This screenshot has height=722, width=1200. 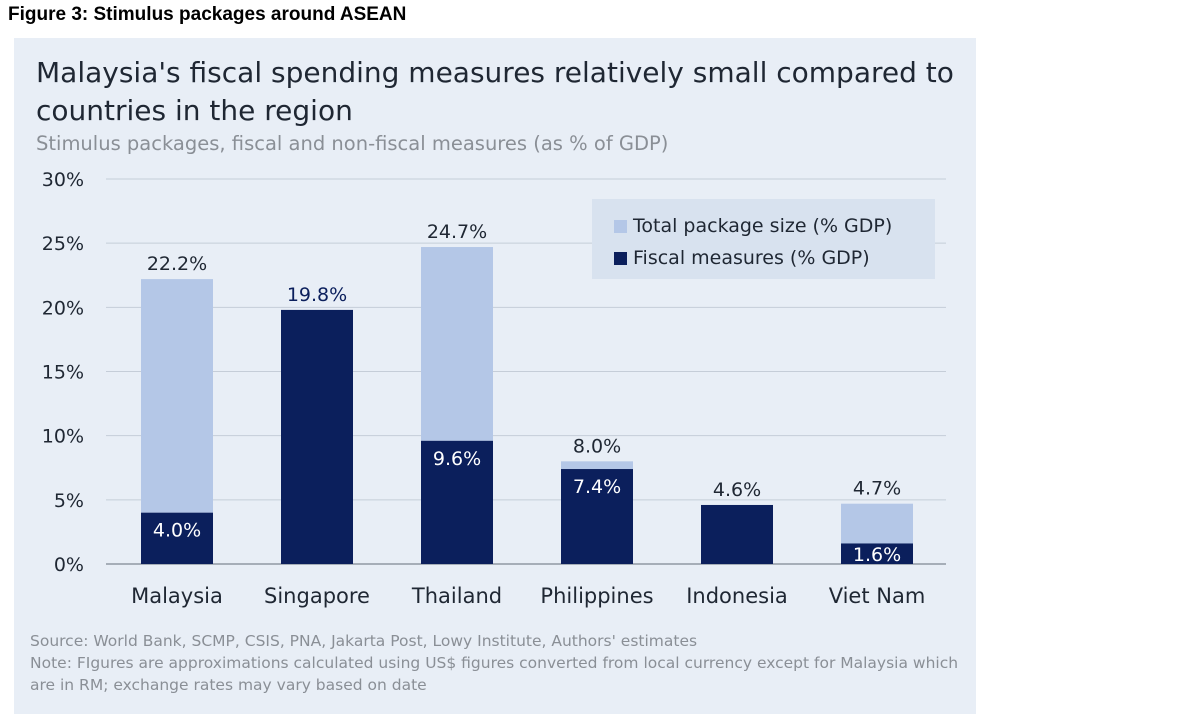 What do you see at coordinates (596, 596) in the screenshot?
I see `x-category-label: Philippines` at bounding box center [596, 596].